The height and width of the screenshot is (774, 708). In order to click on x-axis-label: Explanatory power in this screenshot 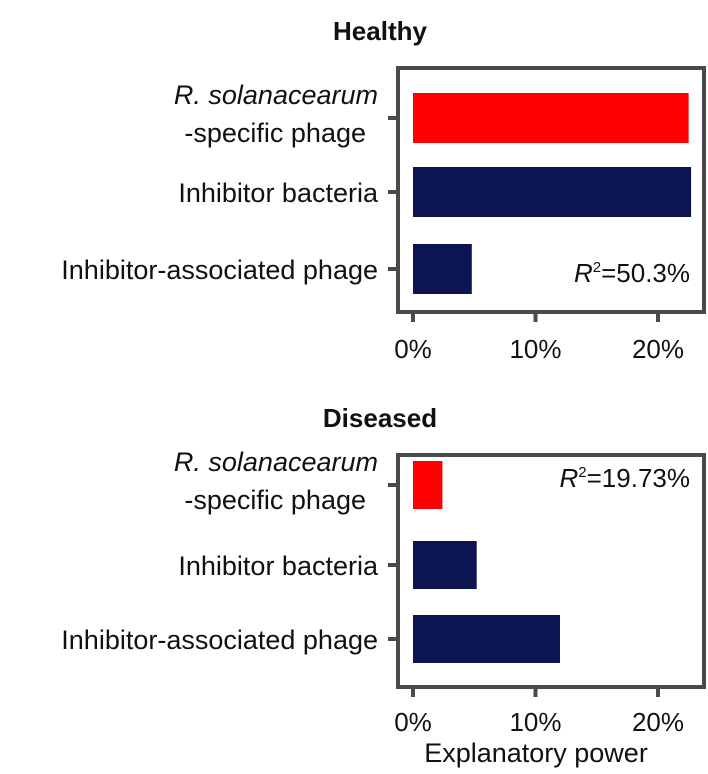, I will do `click(536, 753)`.